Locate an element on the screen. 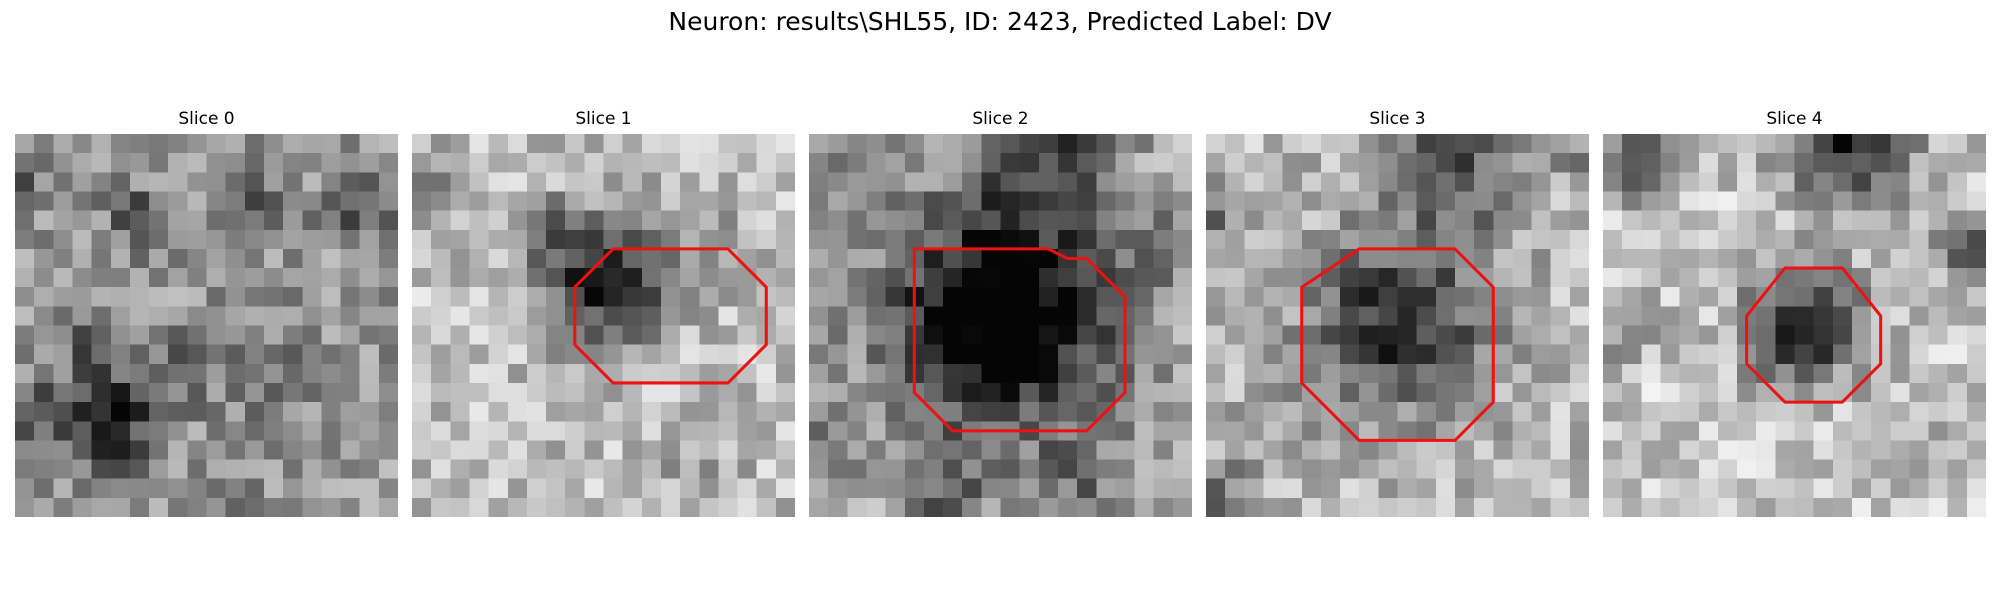 The width and height of the screenshot is (2000, 600). slice-1-contour is located at coordinates (670, 316).